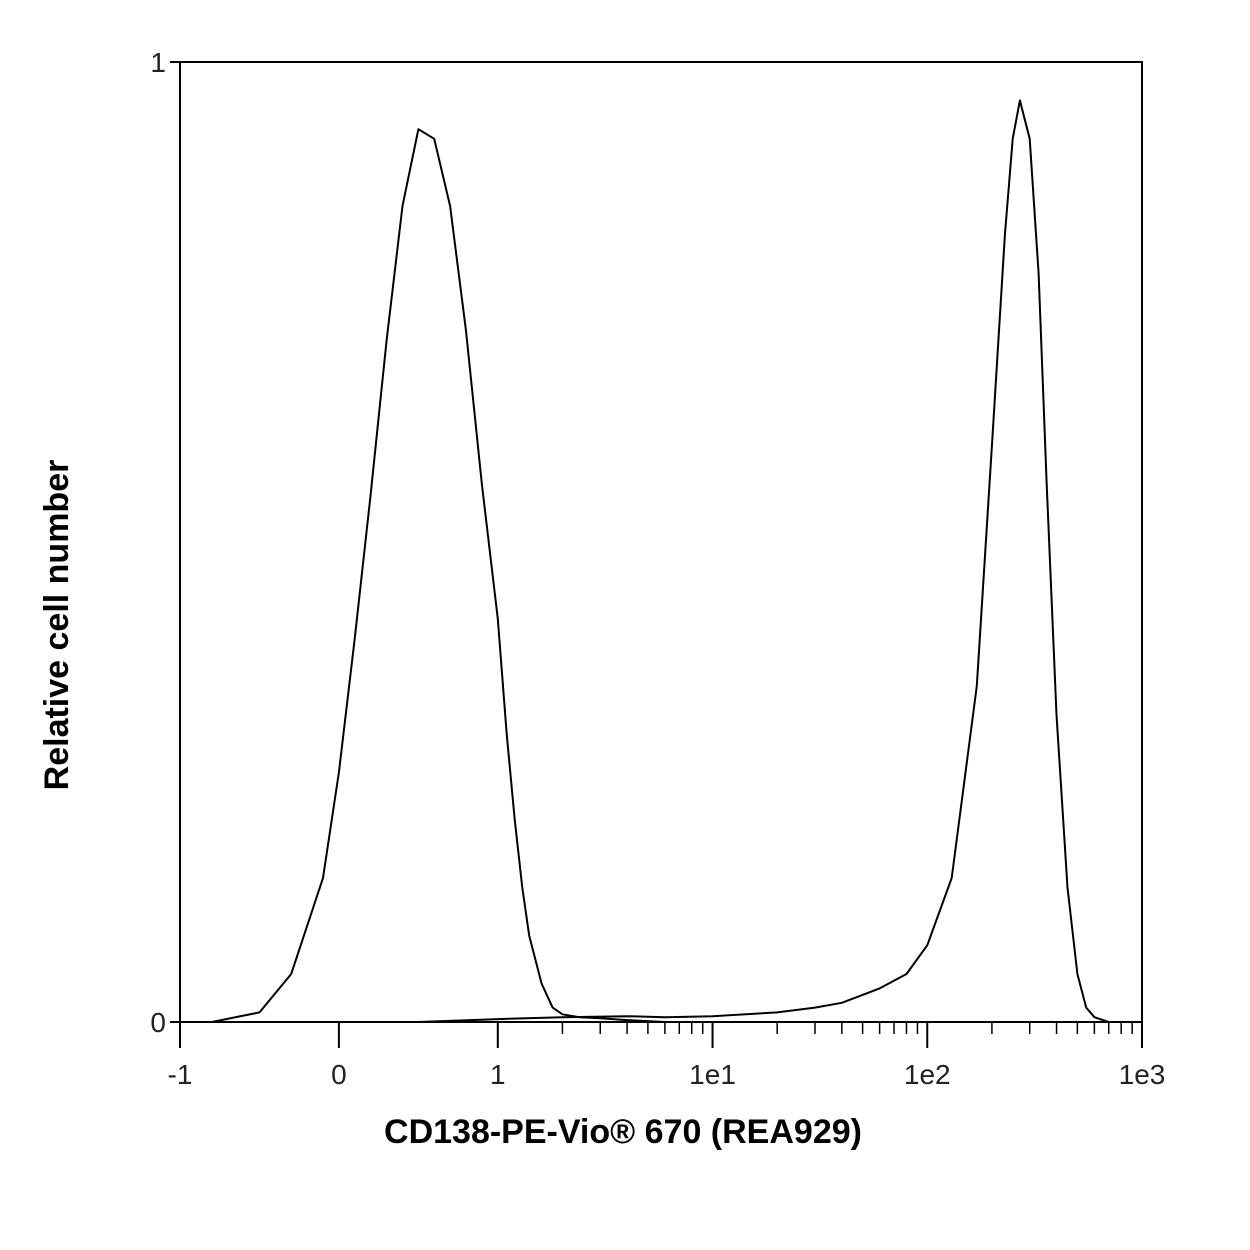 This screenshot has height=1250, width=1250. I want to click on x-tick-label: 1e1, so click(712, 1074).